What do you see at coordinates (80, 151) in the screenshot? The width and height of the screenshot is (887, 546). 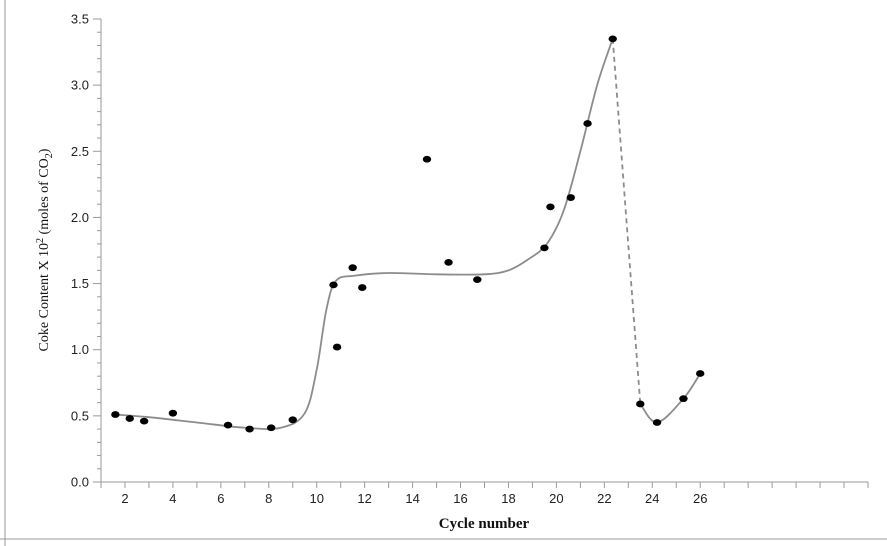 I see `y-tick-label: 2.5` at bounding box center [80, 151].